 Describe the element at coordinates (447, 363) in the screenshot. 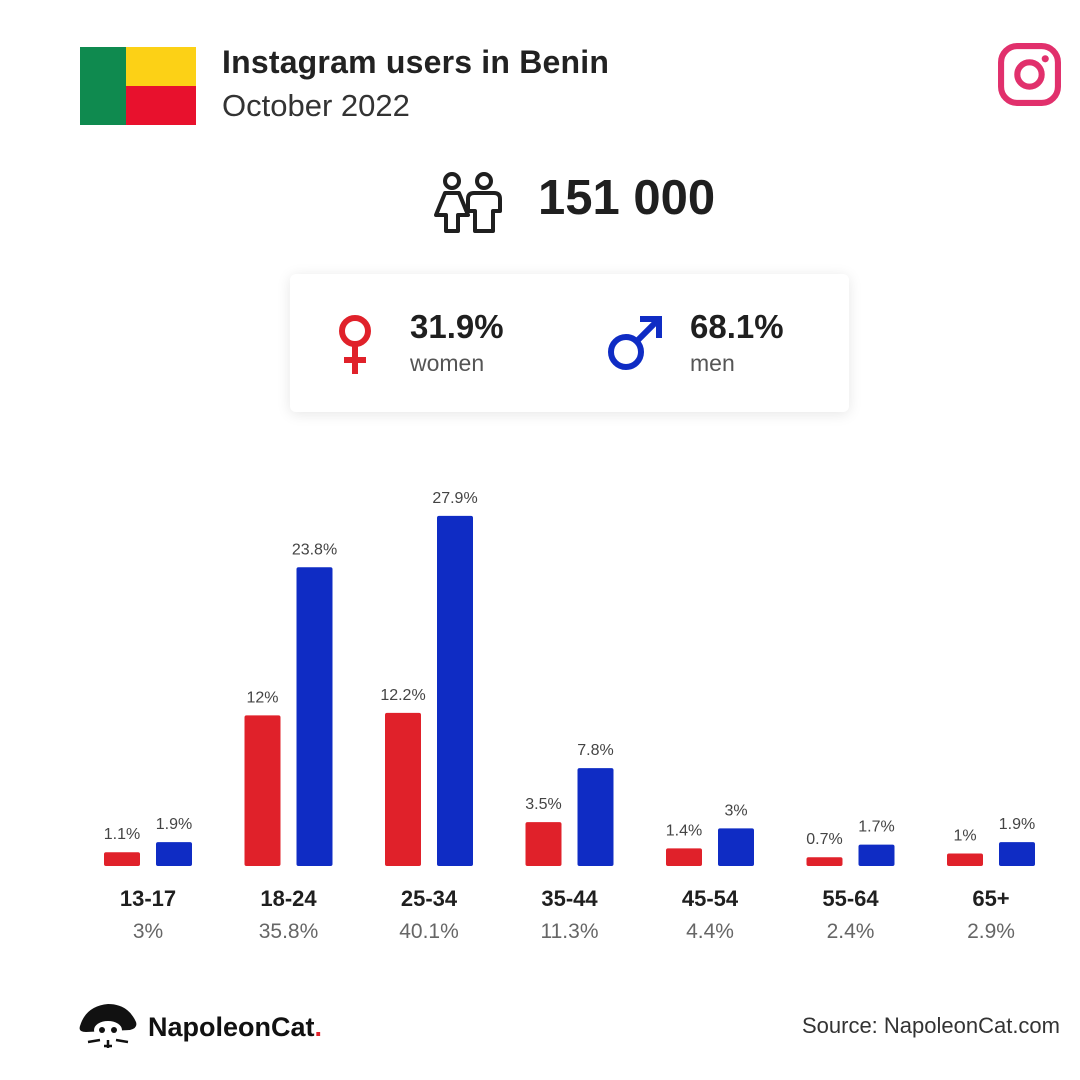

I see `women-label: women` at that location.